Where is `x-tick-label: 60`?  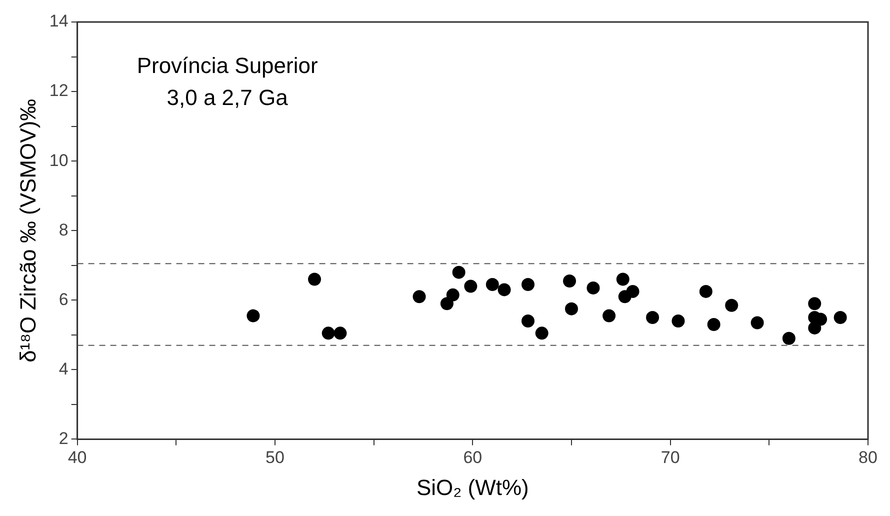 x-tick-label: 60 is located at coordinates (472, 458).